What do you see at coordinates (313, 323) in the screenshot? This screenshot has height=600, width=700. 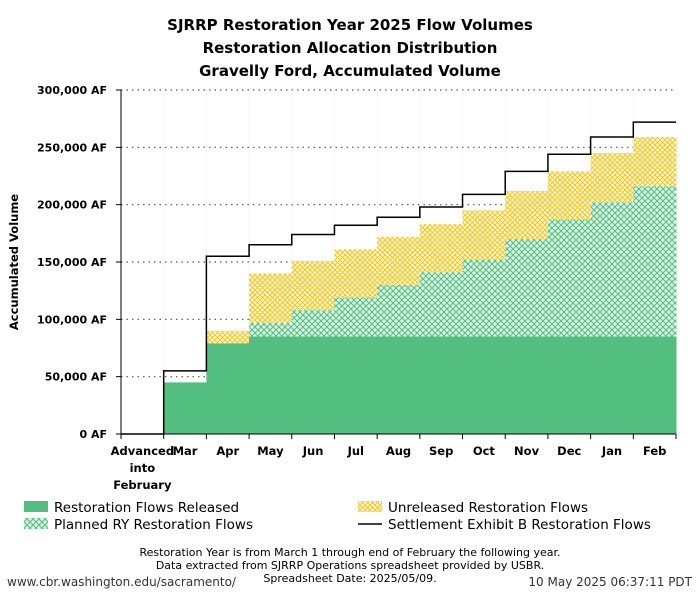 I see `planned-bar-jun` at bounding box center [313, 323].